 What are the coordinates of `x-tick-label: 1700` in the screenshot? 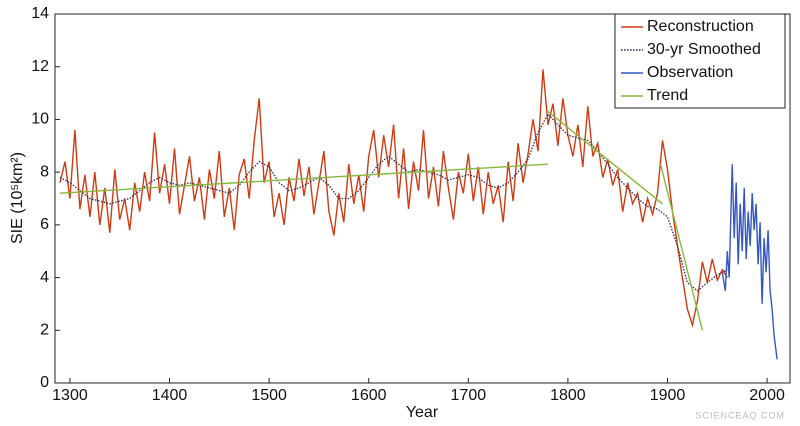 It's located at (469, 395).